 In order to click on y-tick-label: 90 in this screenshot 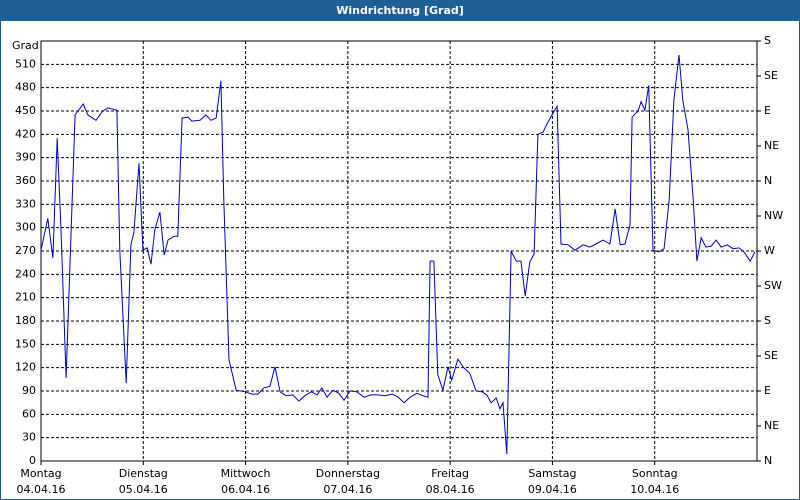, I will do `click(29, 390)`.